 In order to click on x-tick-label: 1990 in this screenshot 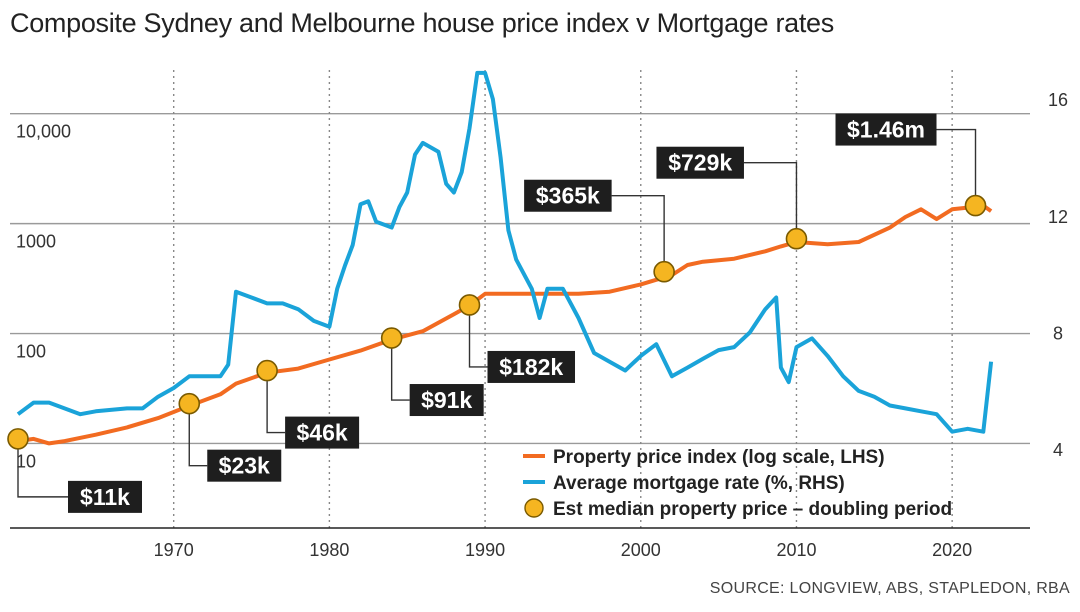, I will do `click(485, 550)`.